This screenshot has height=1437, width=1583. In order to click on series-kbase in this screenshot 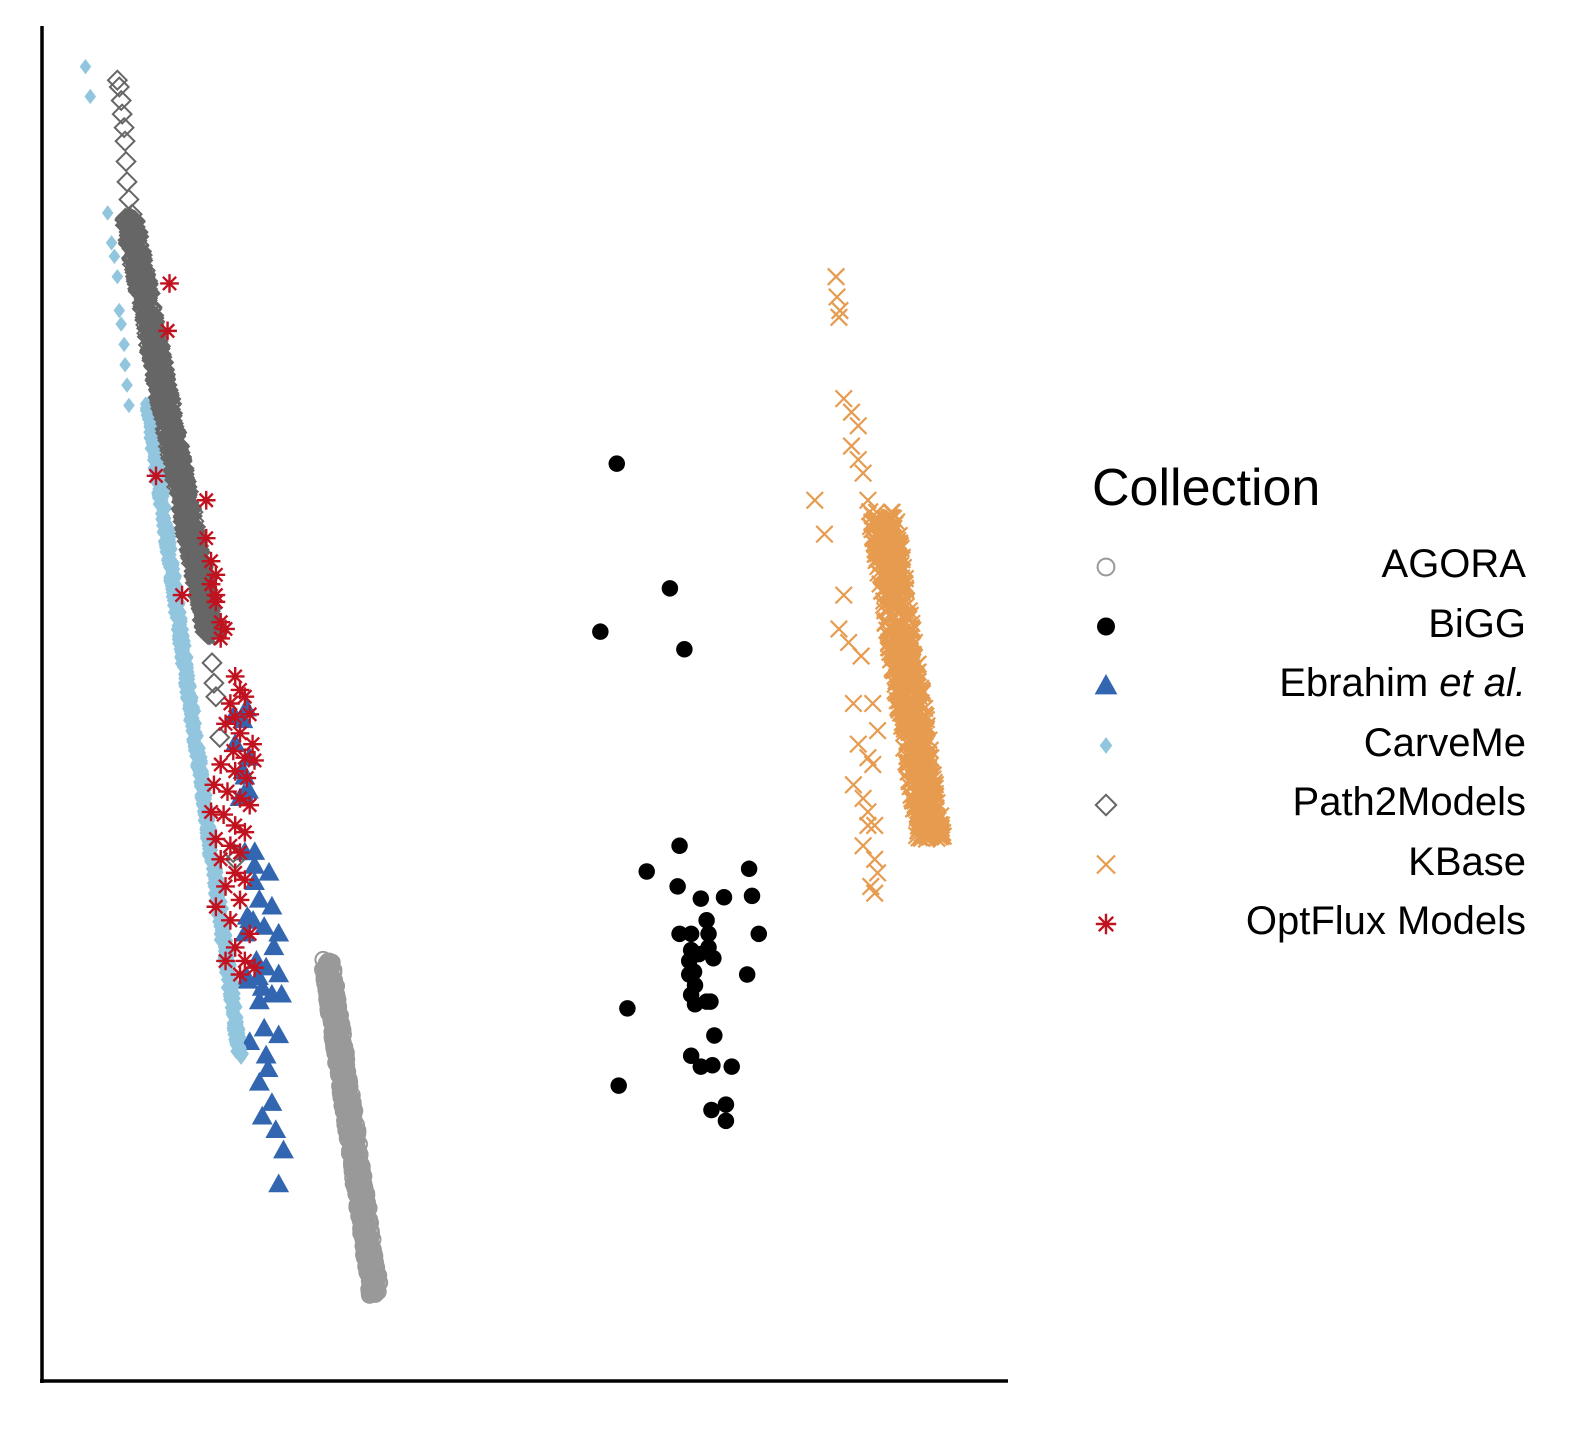, I will do `click(879, 585)`.